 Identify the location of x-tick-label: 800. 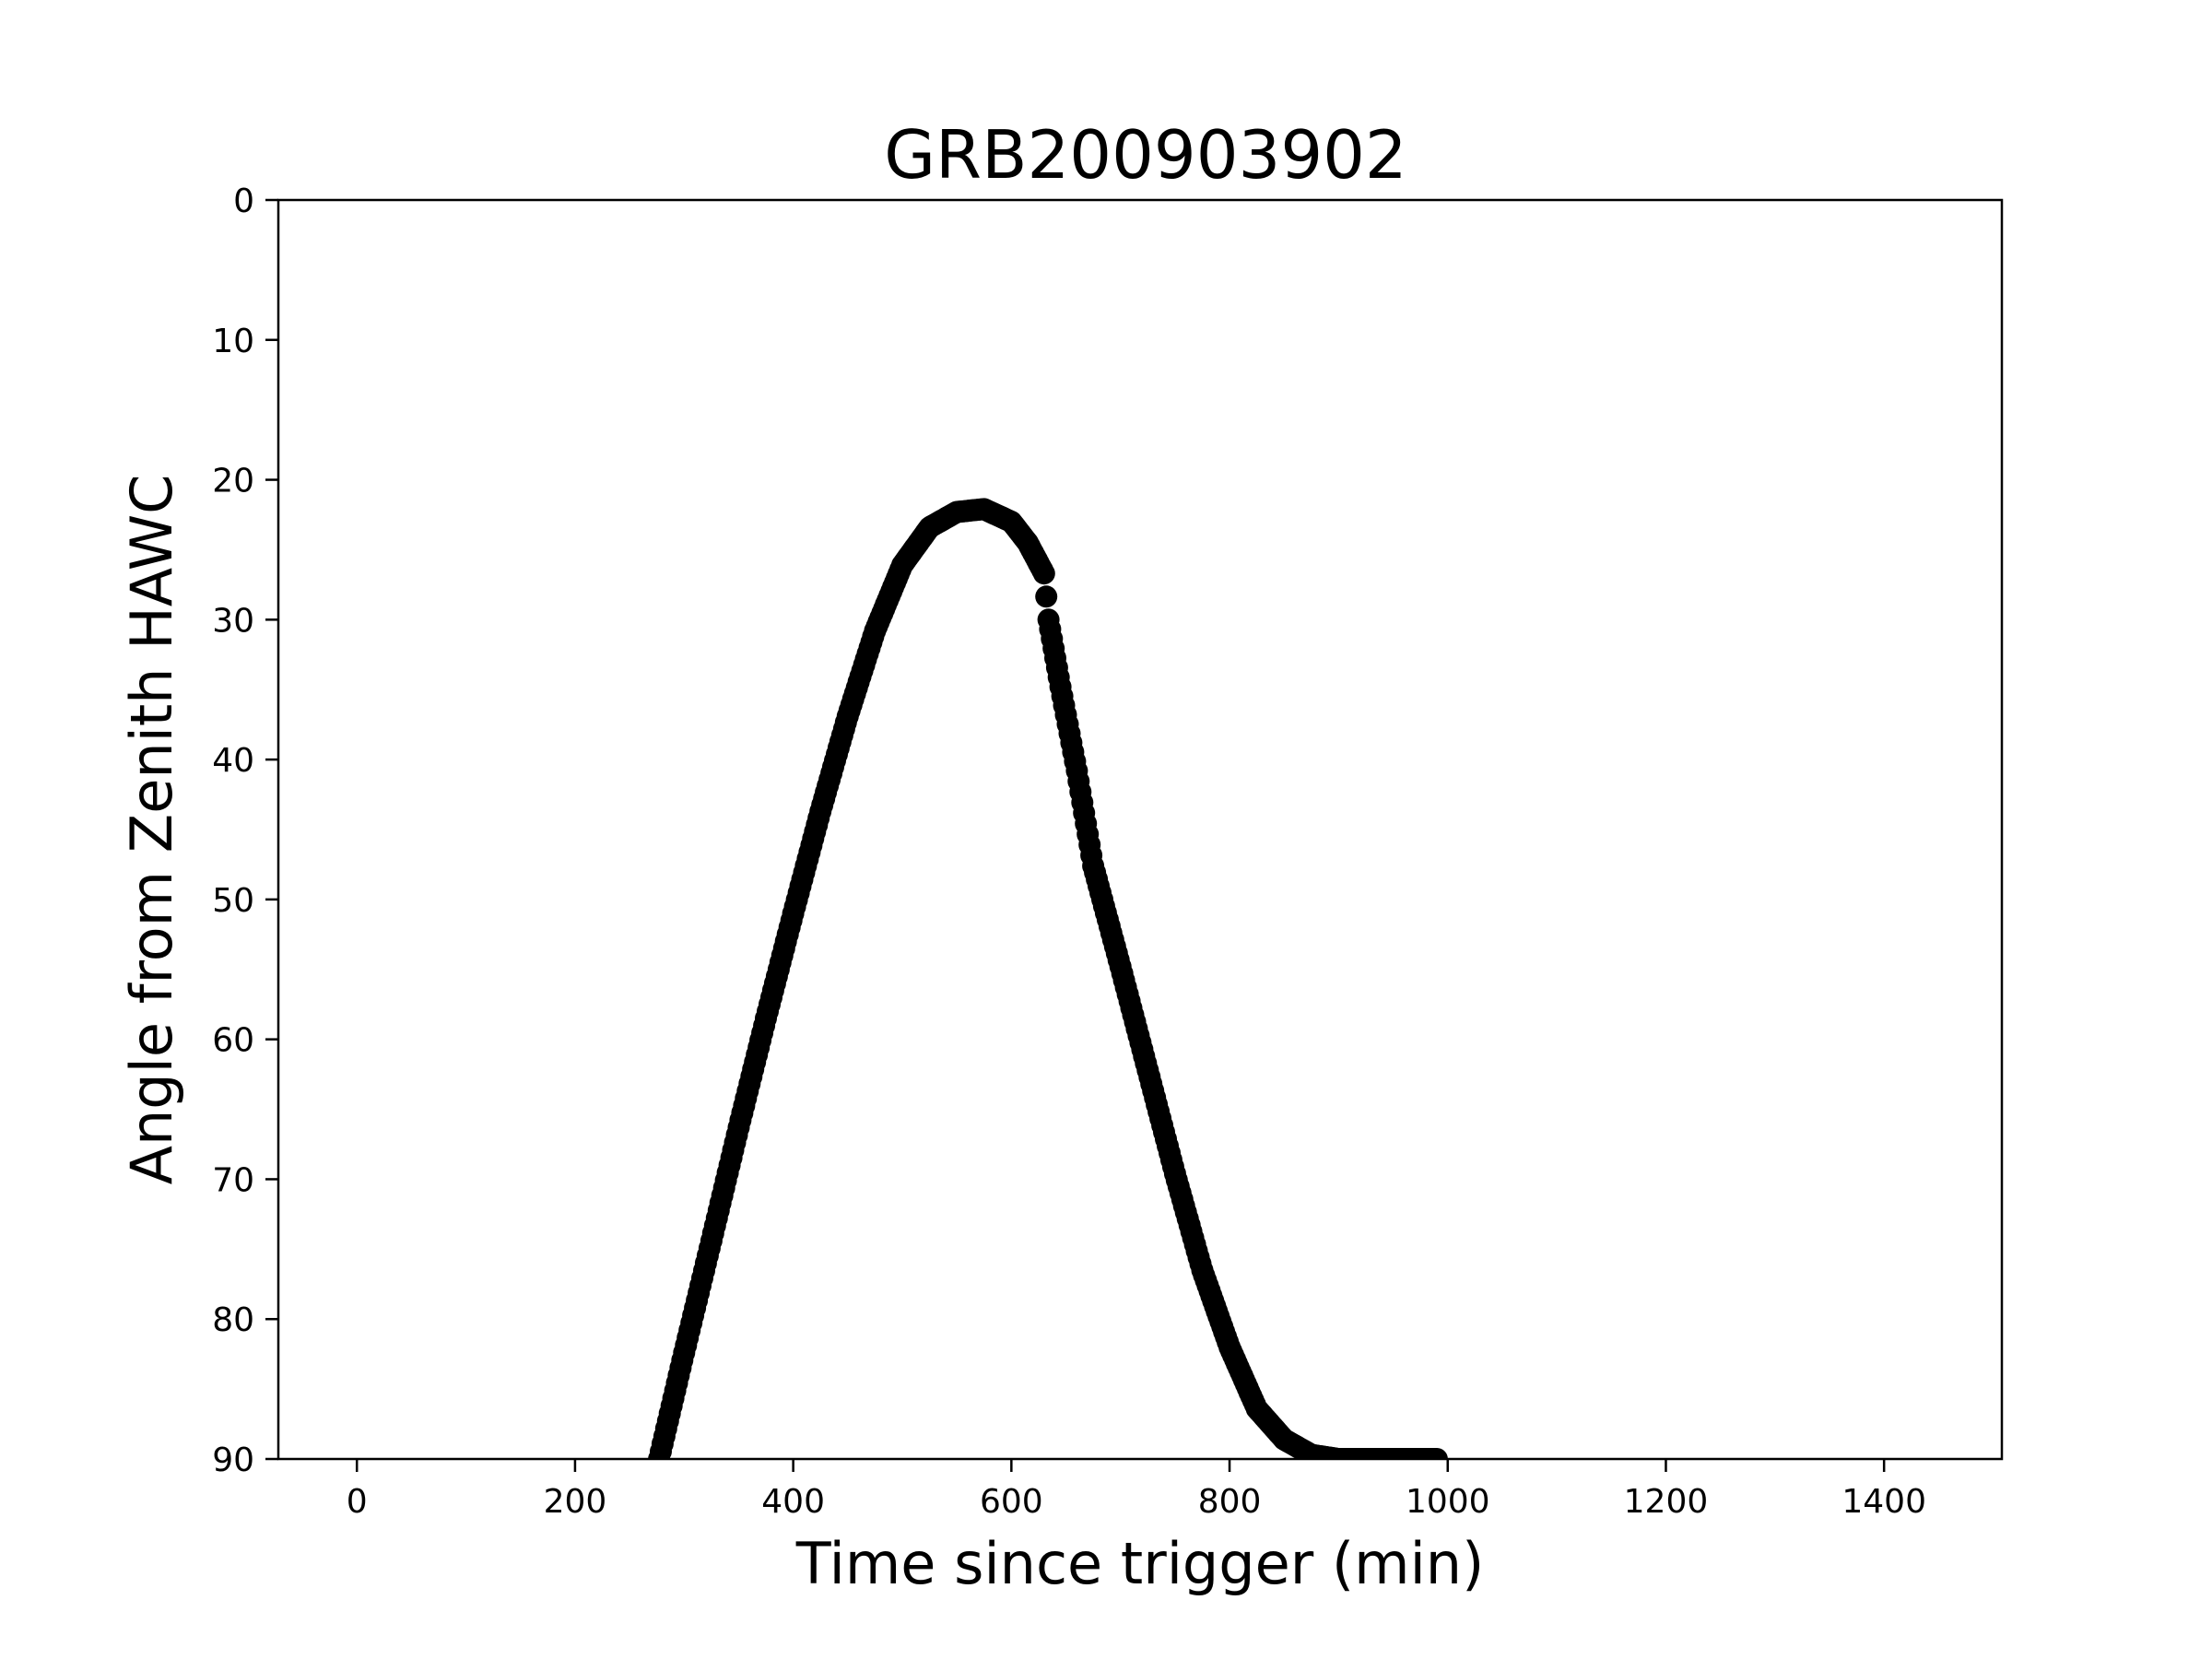
(1230, 1502).